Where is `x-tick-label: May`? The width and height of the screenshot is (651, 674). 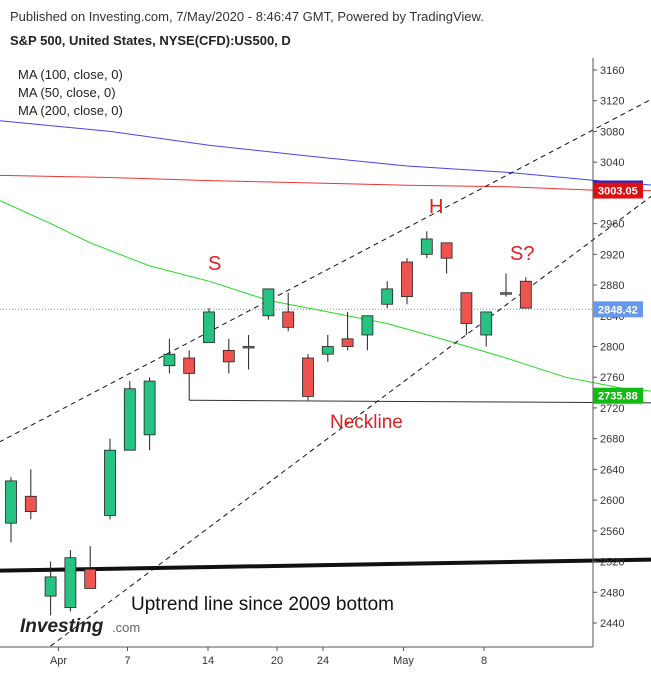
x-tick-label: May is located at coordinates (403, 661).